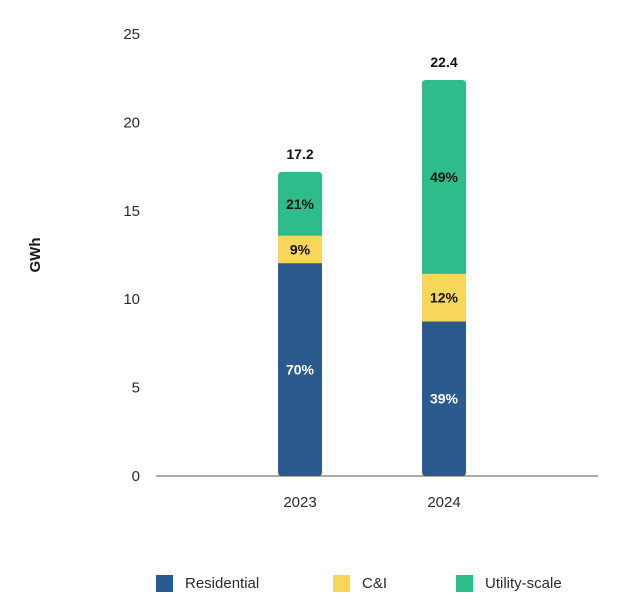 The image size is (623, 605). I want to click on bar-total-label: 22.4, so click(443, 62).